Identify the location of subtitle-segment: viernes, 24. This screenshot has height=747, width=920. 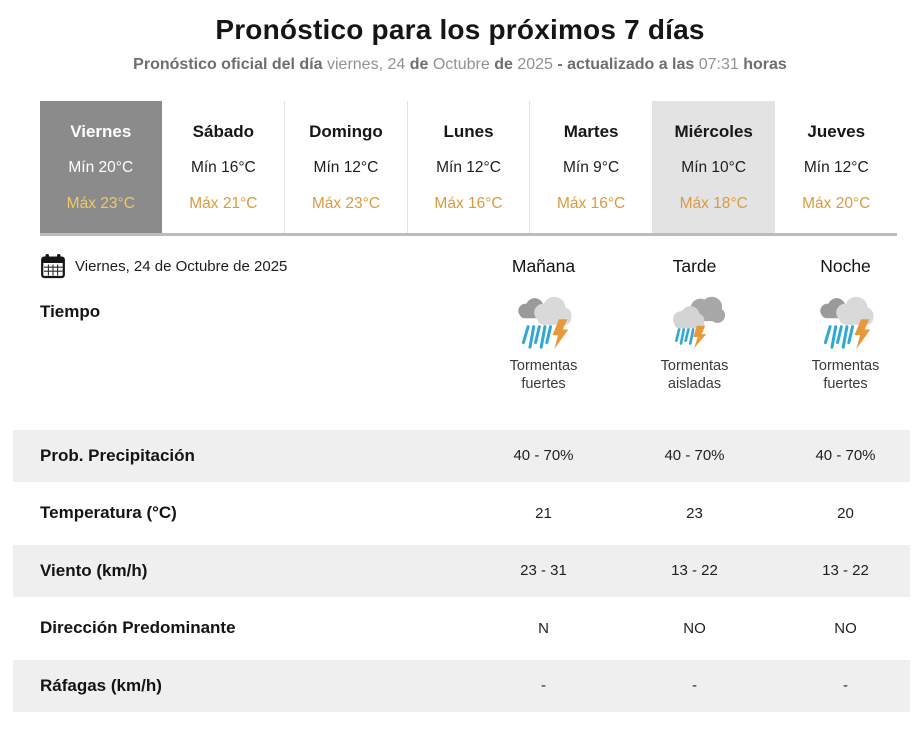
(368, 64).